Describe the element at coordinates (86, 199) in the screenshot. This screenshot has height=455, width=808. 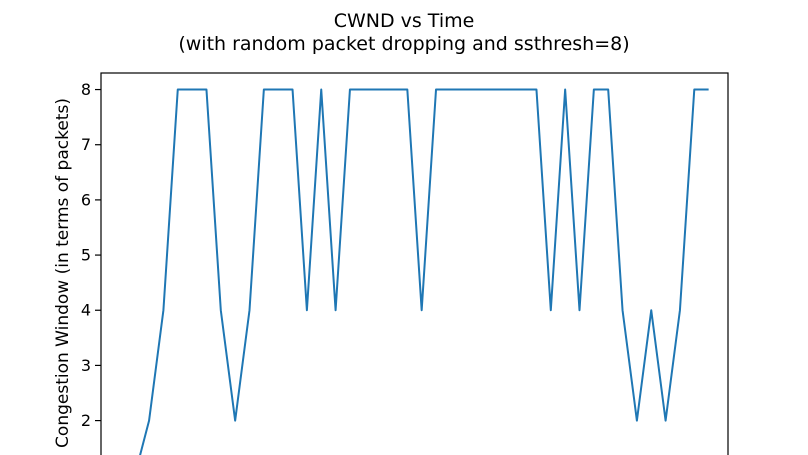
I see `y-tick-label: 6` at that location.